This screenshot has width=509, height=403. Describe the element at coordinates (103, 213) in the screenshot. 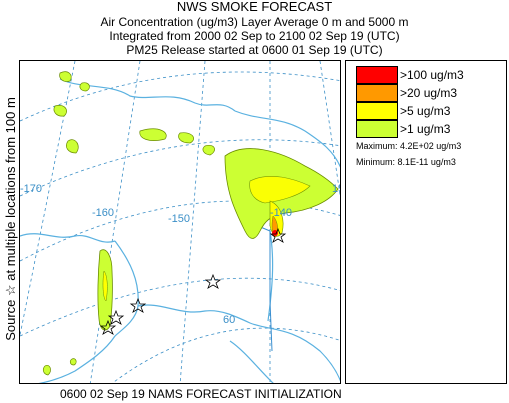

I see `lon-label: -160` at that location.